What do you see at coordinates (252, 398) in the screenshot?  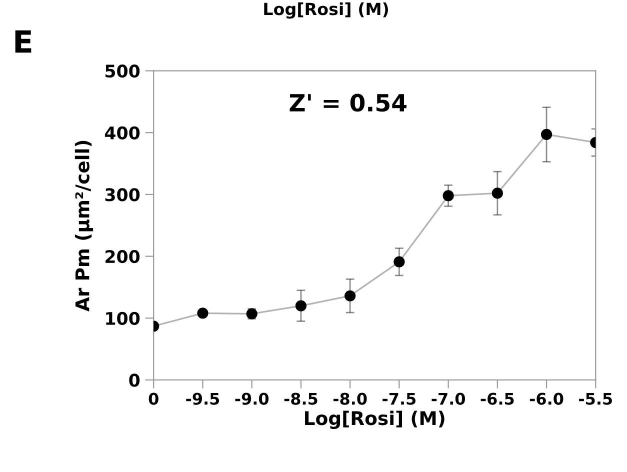 I see `x-tick-label: -9.0` at bounding box center [252, 398].